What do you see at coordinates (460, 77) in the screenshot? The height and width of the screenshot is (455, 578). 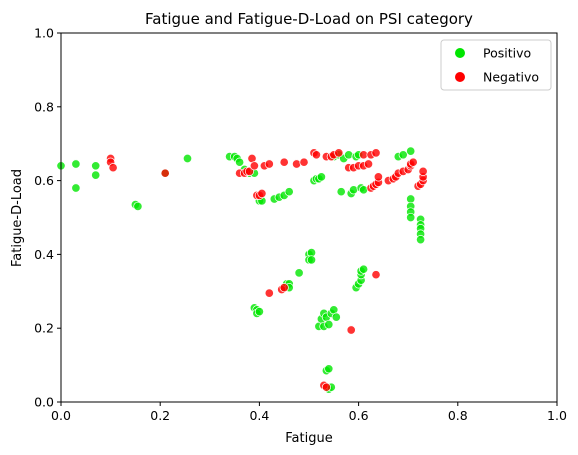 I see `legend-marker-negativo` at bounding box center [460, 77].